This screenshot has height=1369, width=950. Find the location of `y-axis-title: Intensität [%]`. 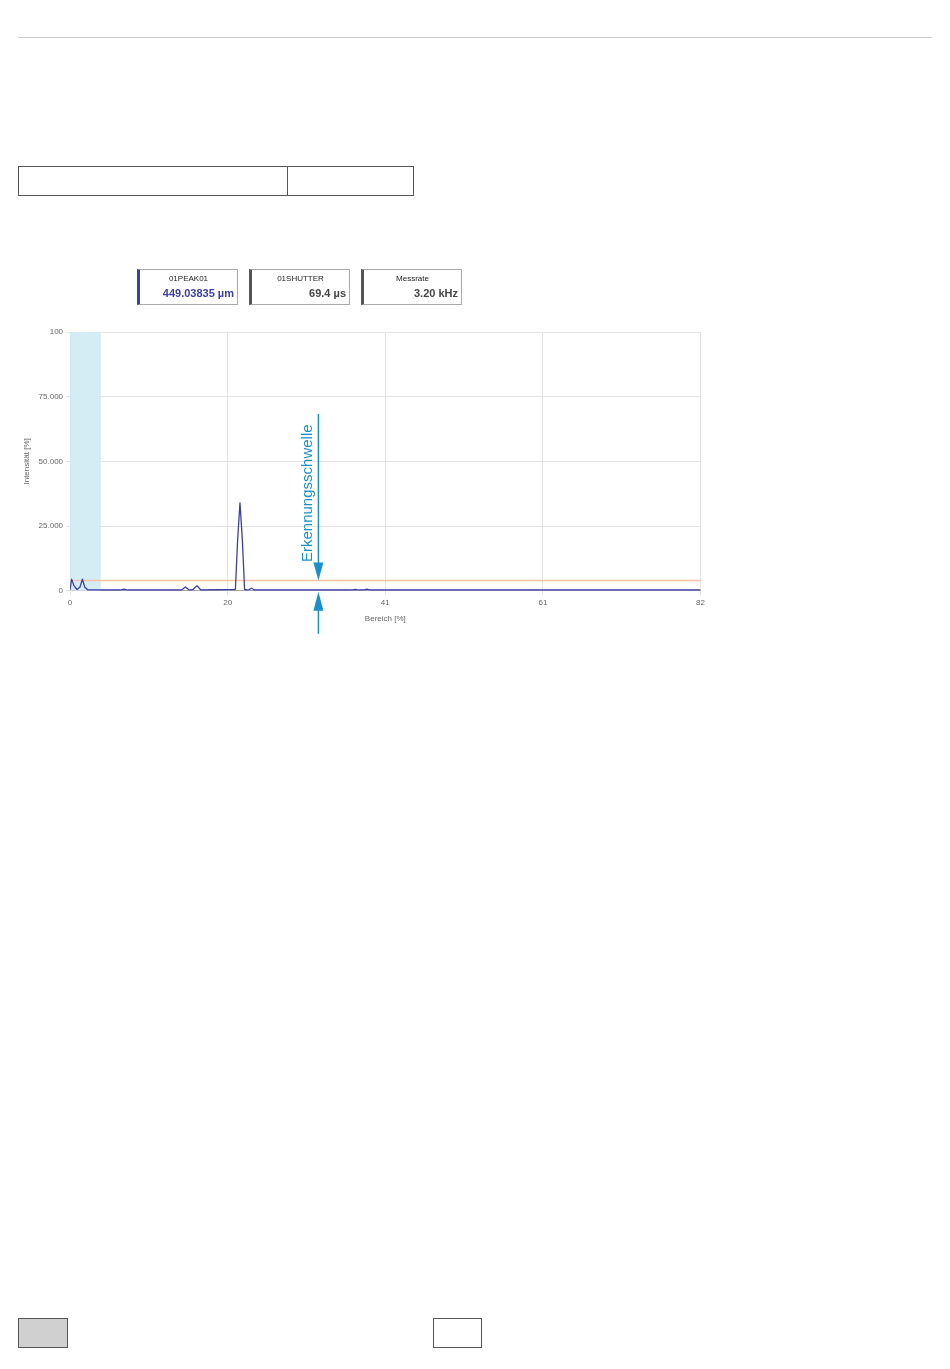

y-axis-title: Intensität [%] is located at coordinates (26, 461).